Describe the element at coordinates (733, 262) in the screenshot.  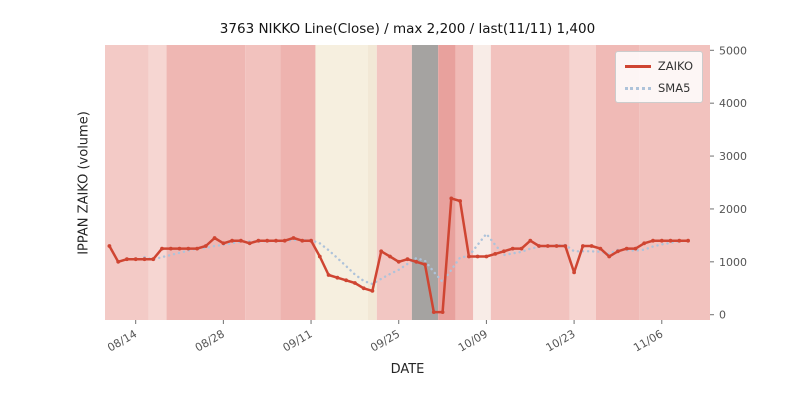
I see `y-tick-label: 1000` at that location.